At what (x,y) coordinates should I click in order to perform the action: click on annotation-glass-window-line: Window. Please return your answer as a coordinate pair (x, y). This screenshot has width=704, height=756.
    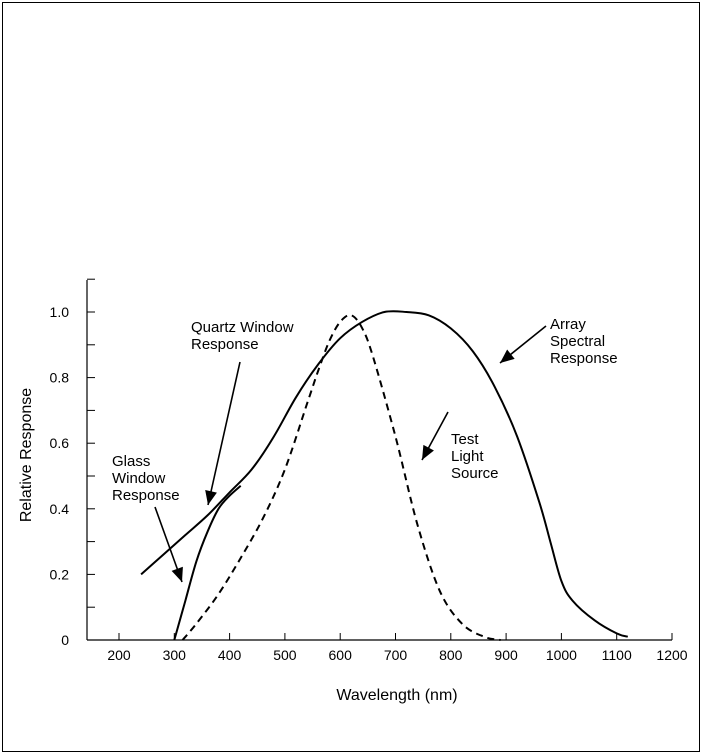
    Looking at the image, I should click on (139, 478).